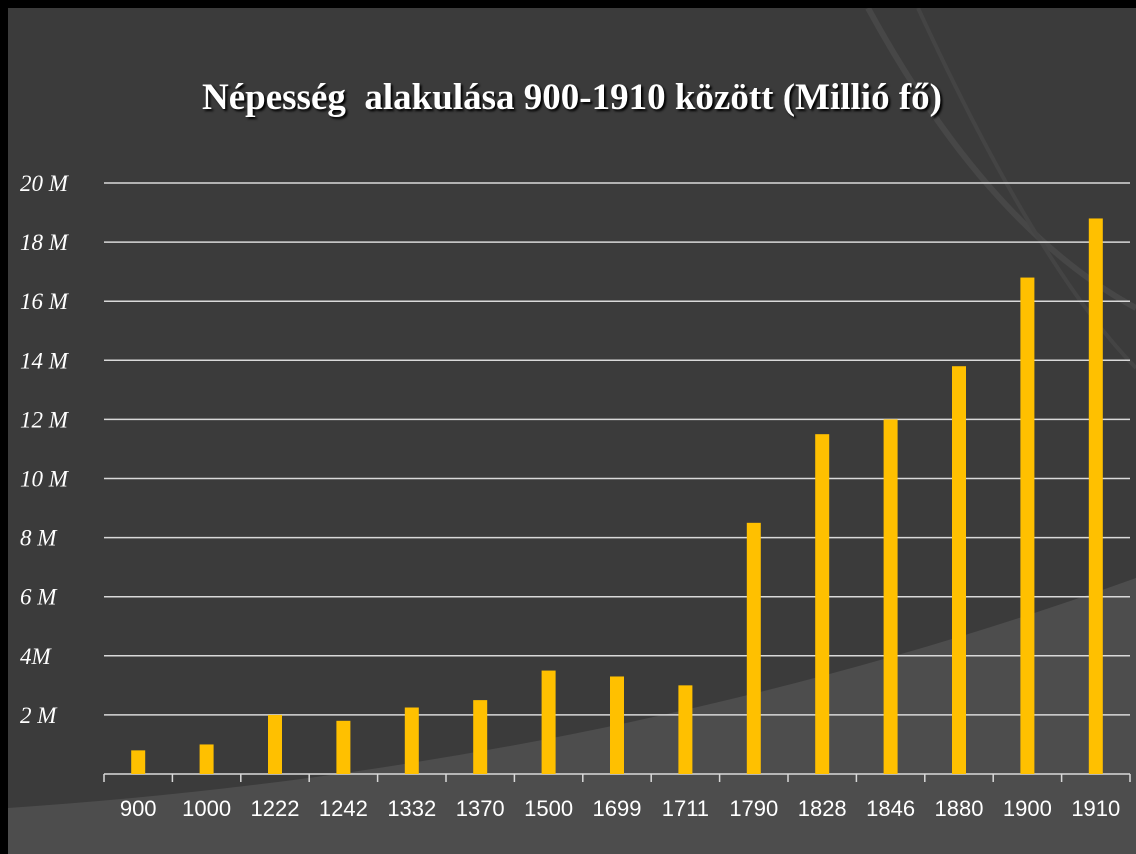 The height and width of the screenshot is (854, 1136). What do you see at coordinates (275, 808) in the screenshot?
I see `x-tick-label: 1222` at bounding box center [275, 808].